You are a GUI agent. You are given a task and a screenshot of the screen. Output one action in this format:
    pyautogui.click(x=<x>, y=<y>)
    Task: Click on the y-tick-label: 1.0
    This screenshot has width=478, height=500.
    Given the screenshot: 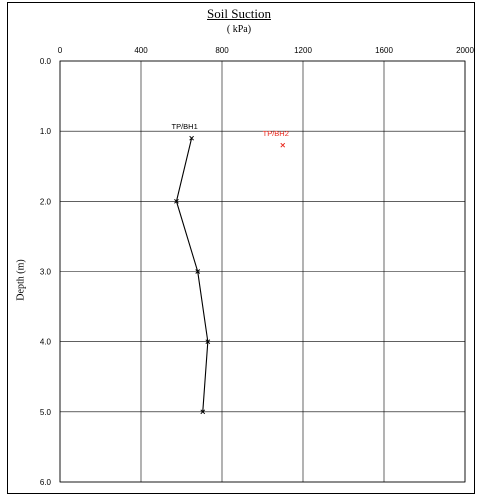 What is the action you would take?
    pyautogui.click(x=46, y=131)
    